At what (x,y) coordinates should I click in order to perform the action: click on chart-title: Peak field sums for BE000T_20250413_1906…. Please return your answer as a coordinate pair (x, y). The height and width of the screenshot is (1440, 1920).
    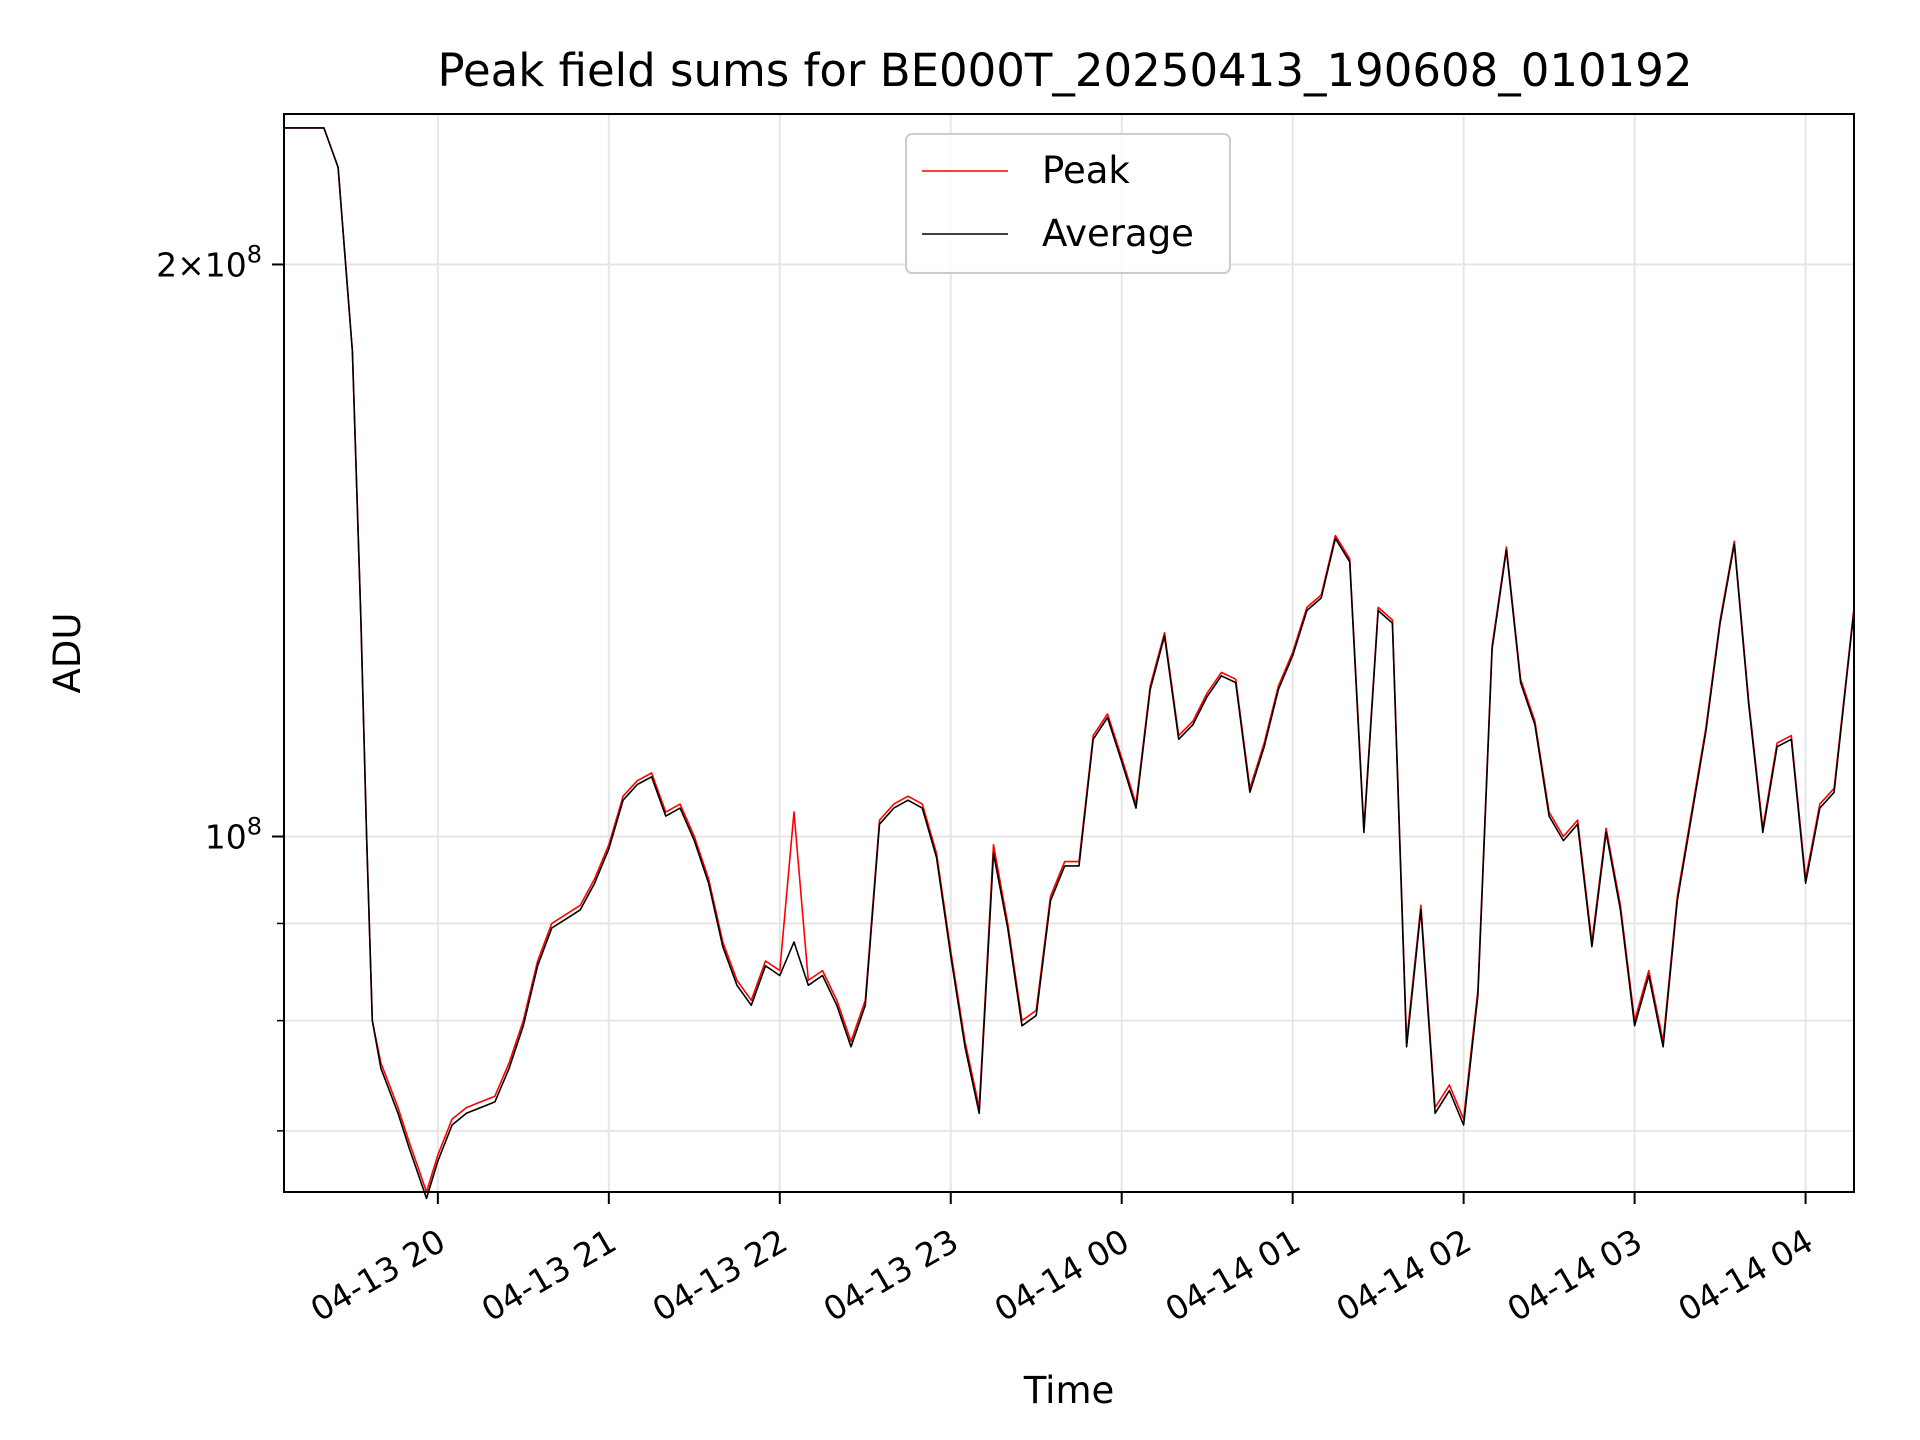
    Looking at the image, I should click on (1064, 70).